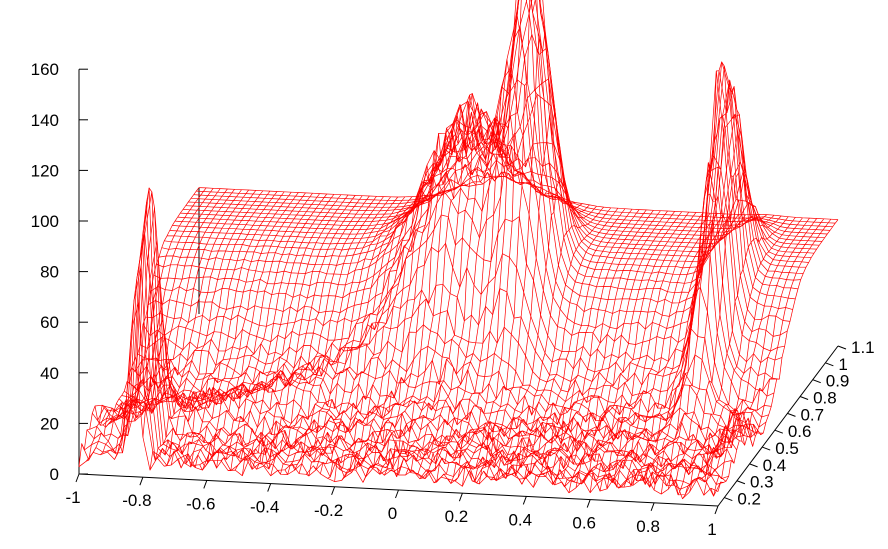 The height and width of the screenshot is (549, 888). What do you see at coordinates (800, 431) in the screenshot?
I see `y-tick-label: 0.6` at bounding box center [800, 431].